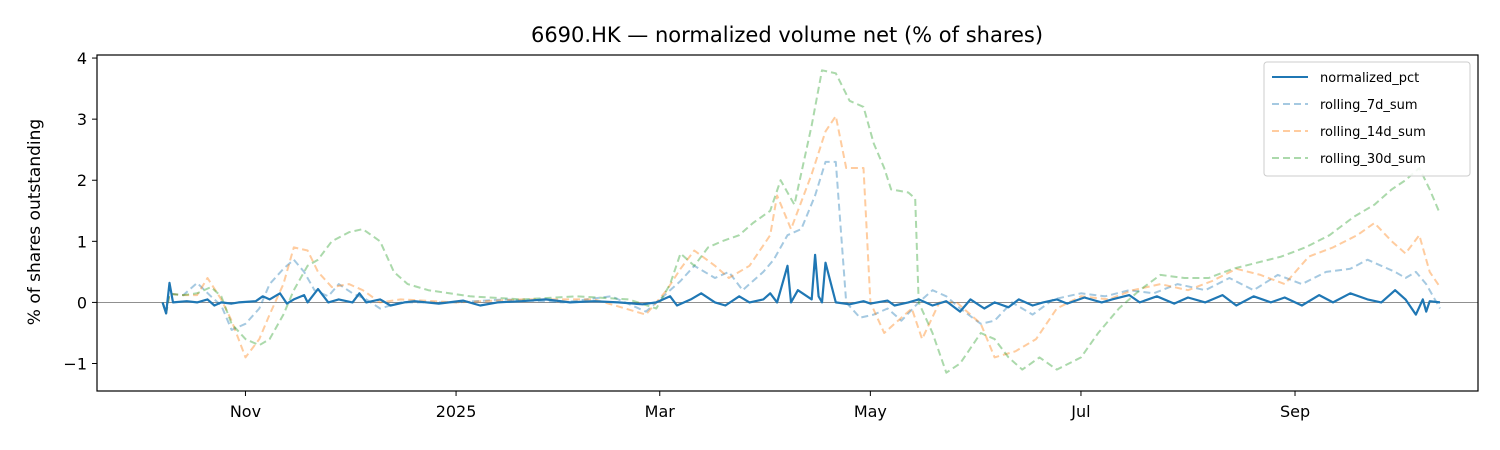  Describe the element at coordinates (82, 302) in the screenshot. I see `y-tick-label: 0` at that location.